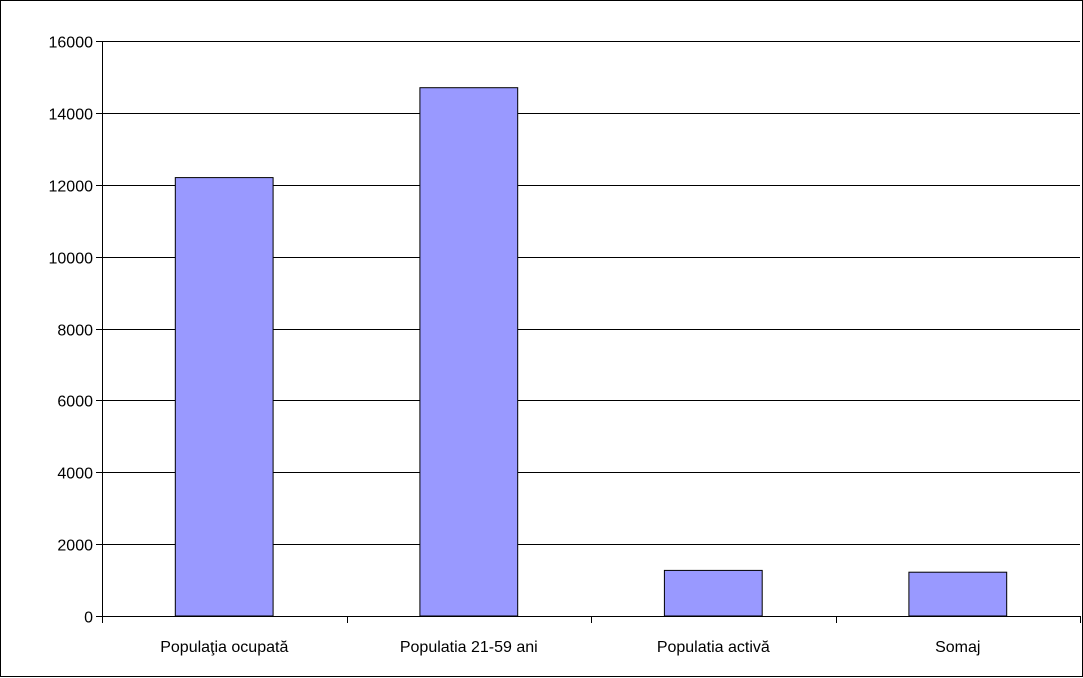  Describe the element at coordinates (71, 187) in the screenshot. I see `y-tick-label: 12000` at that location.